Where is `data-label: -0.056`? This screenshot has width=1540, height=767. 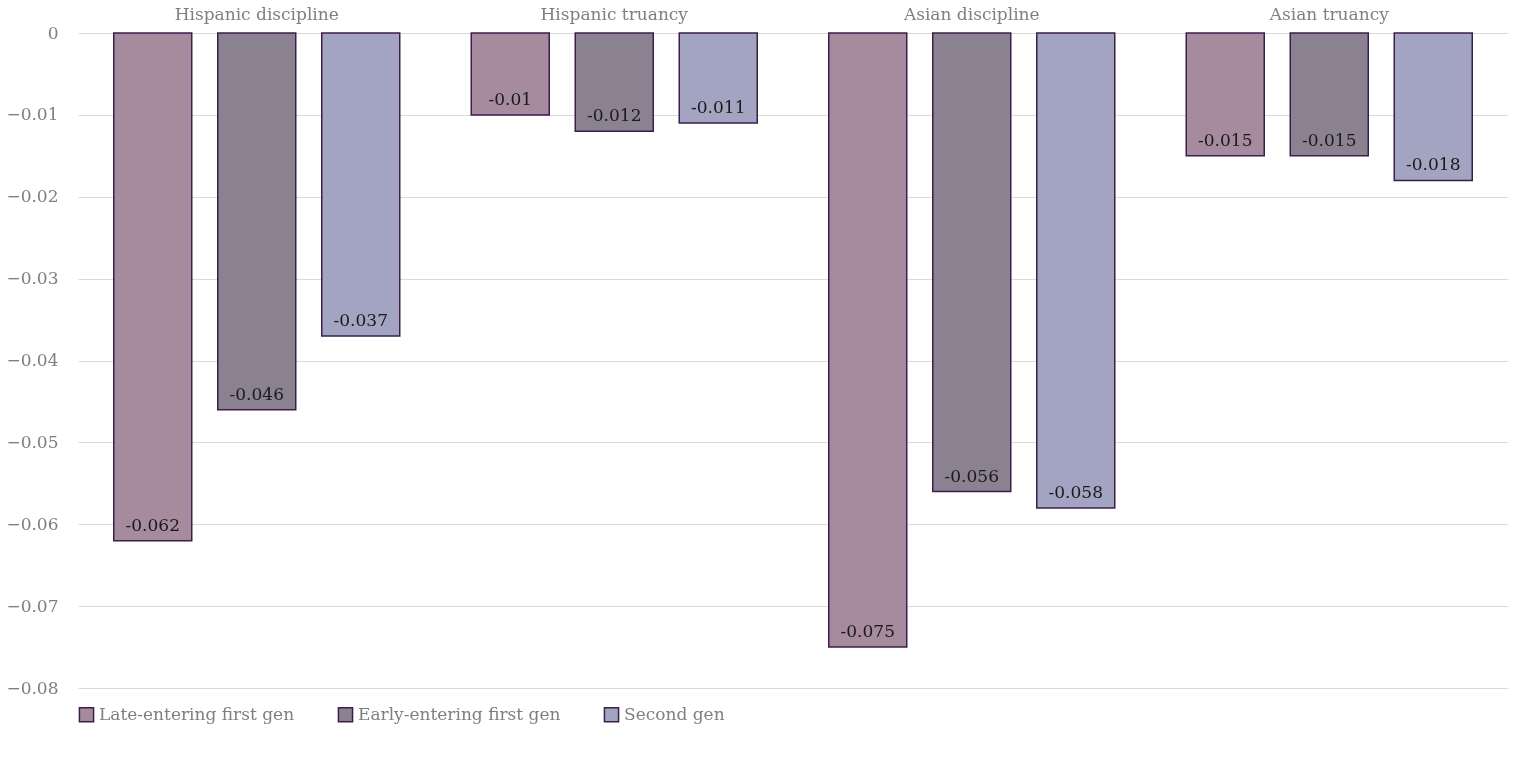 data-label: -0.056 is located at coordinates (971, 475).